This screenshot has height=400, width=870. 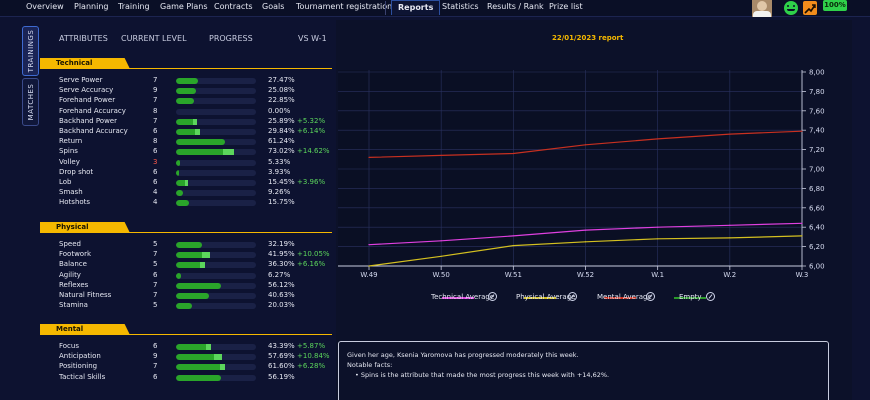 I want to click on attribute-row: Serve Power 7 27.47%, so click(x=194, y=81).